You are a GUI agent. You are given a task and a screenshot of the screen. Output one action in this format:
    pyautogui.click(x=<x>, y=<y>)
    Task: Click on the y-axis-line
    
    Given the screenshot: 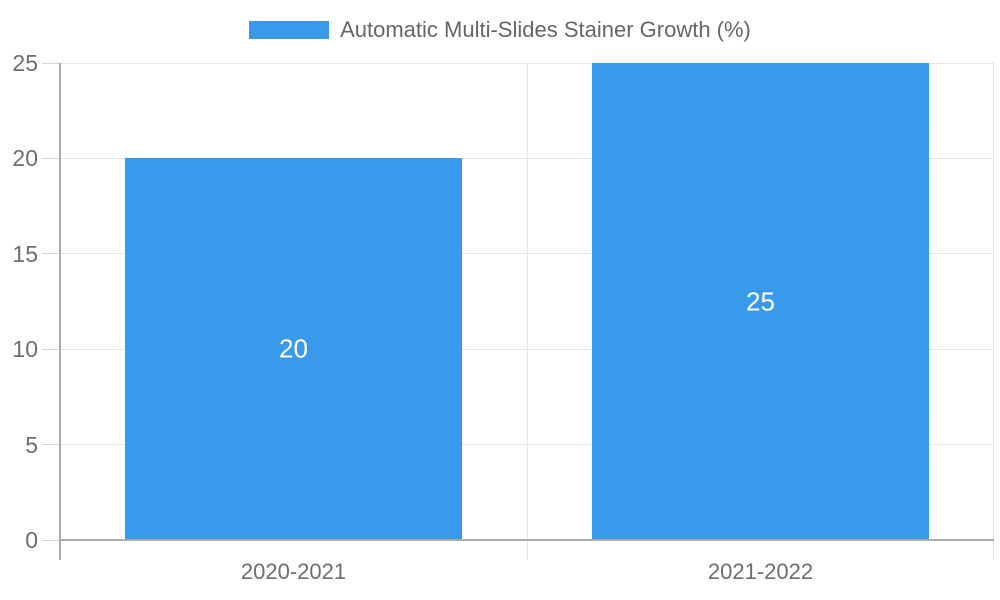 What is the action you would take?
    pyautogui.click(x=60, y=311)
    